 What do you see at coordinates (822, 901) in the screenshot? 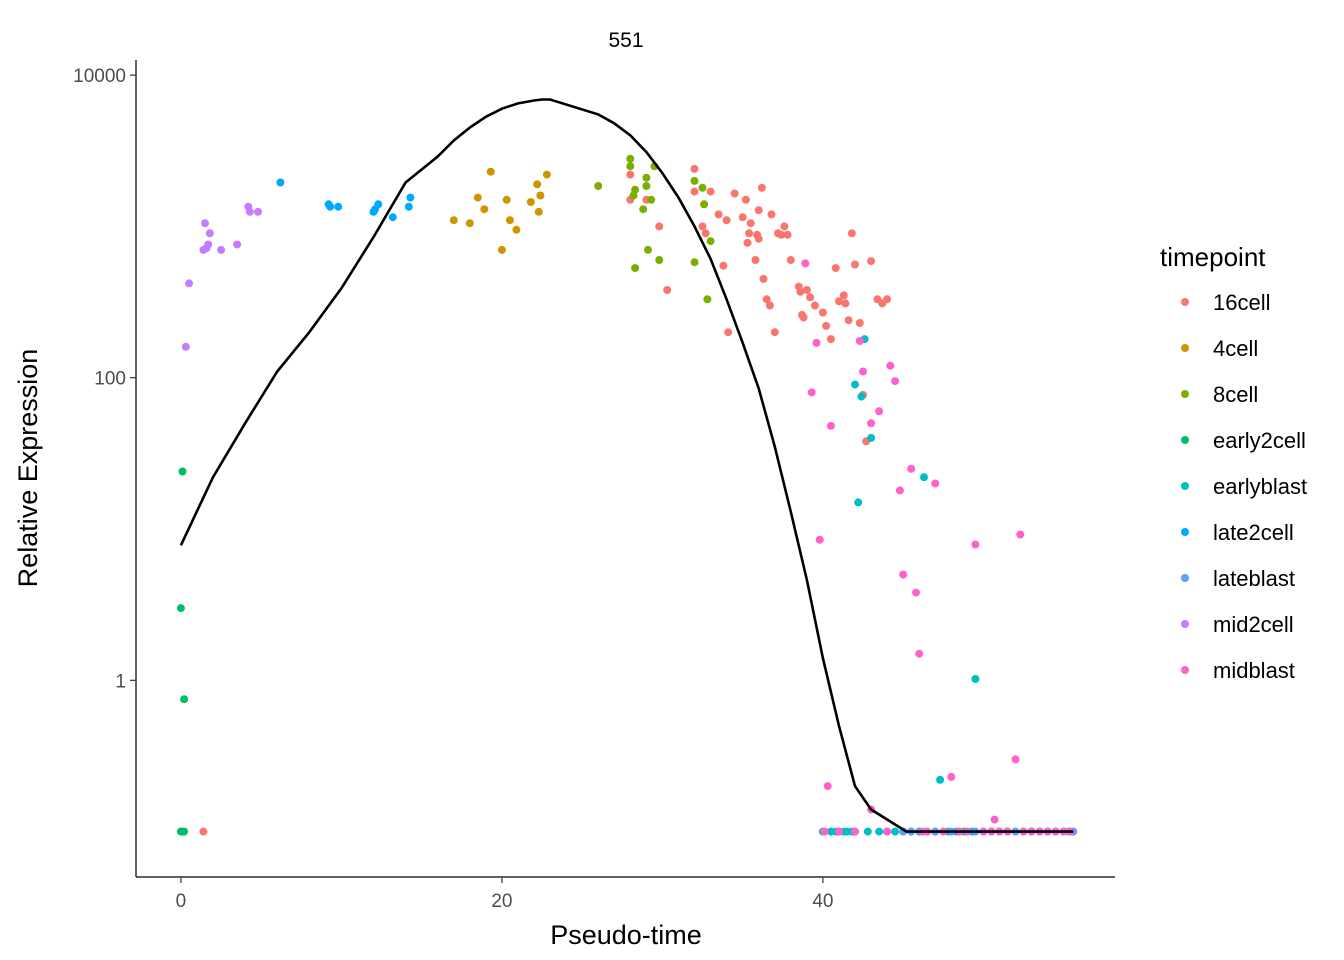
I see `x-tick-label: 40` at bounding box center [822, 901].